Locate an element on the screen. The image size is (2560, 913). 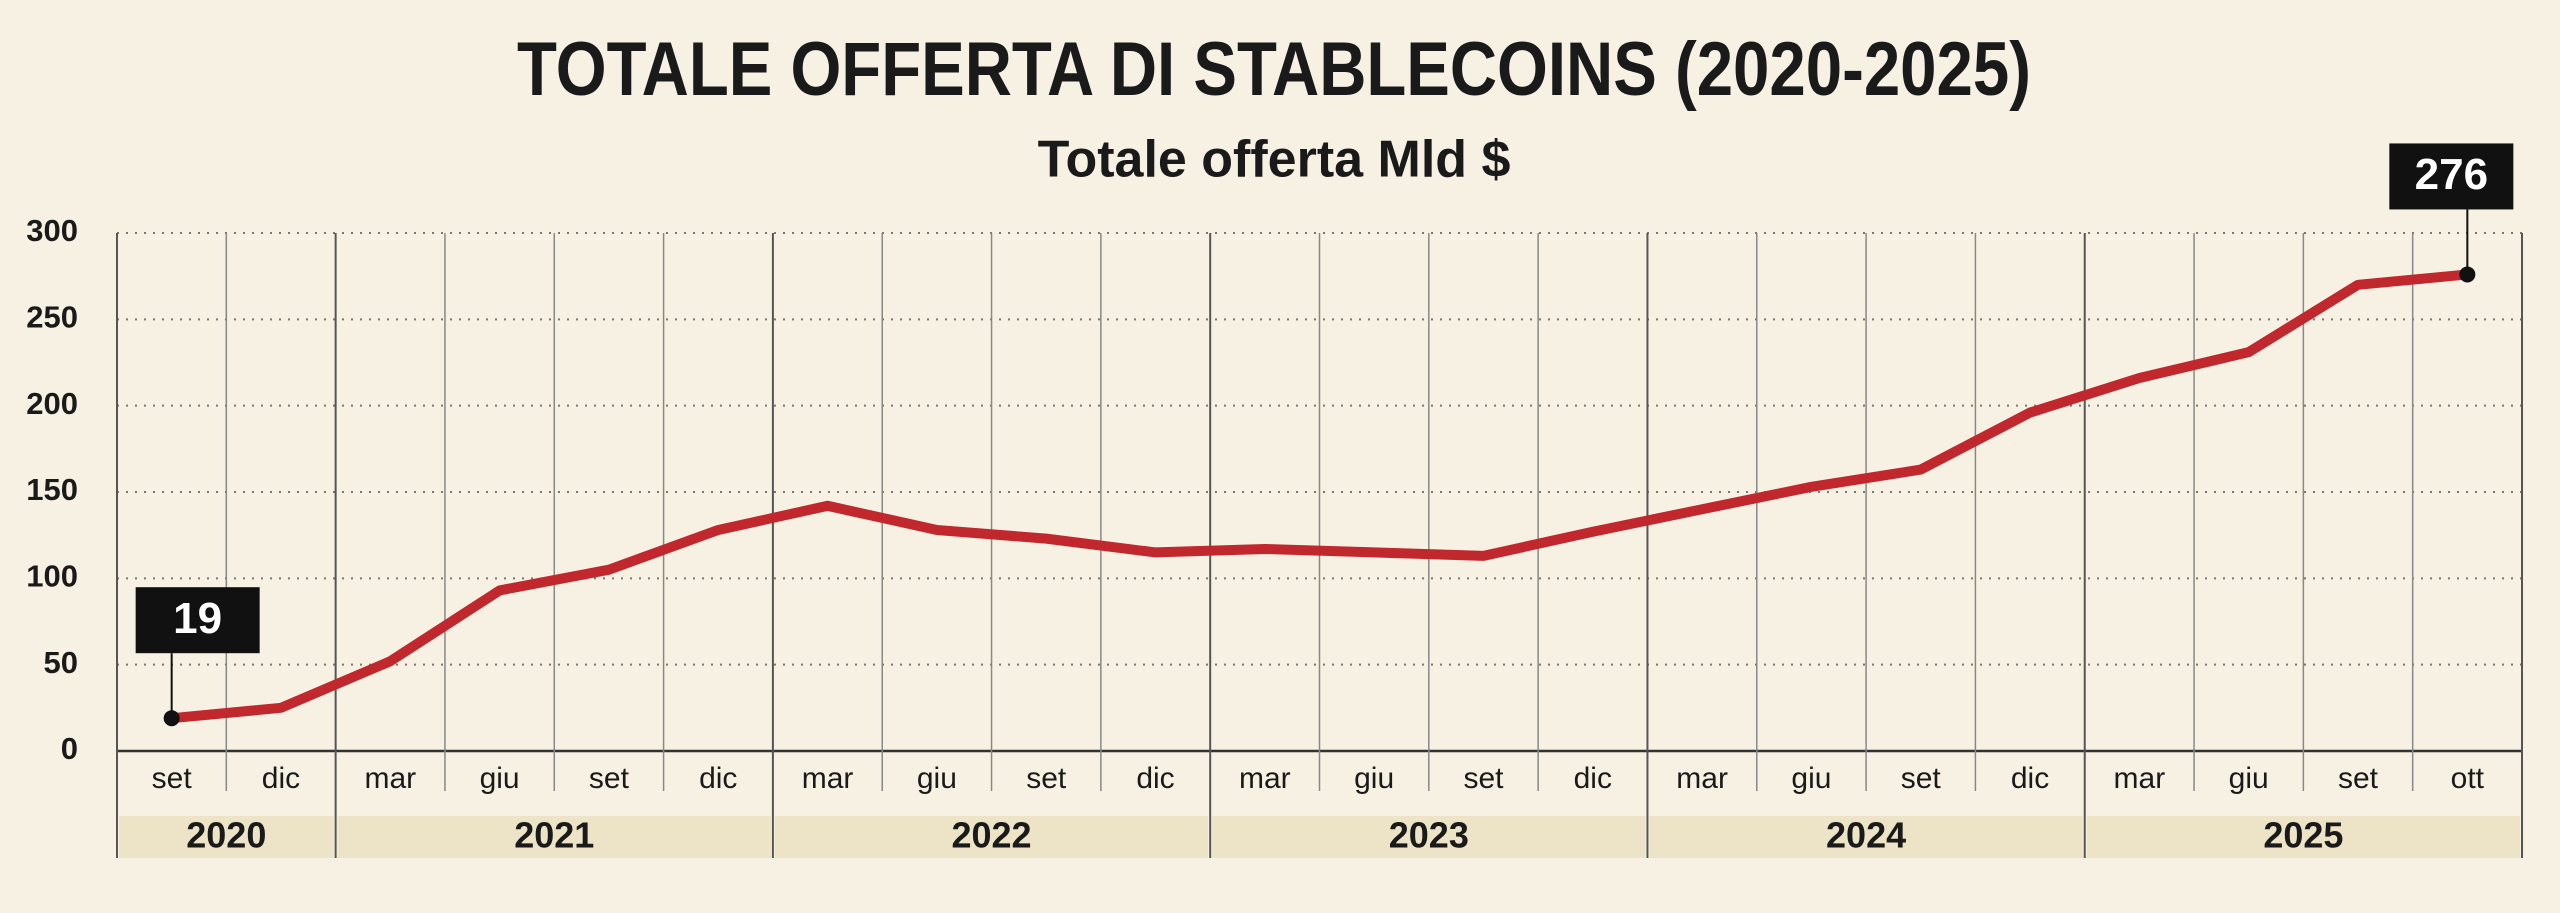
data-label: 276 is located at coordinates (2451, 174).